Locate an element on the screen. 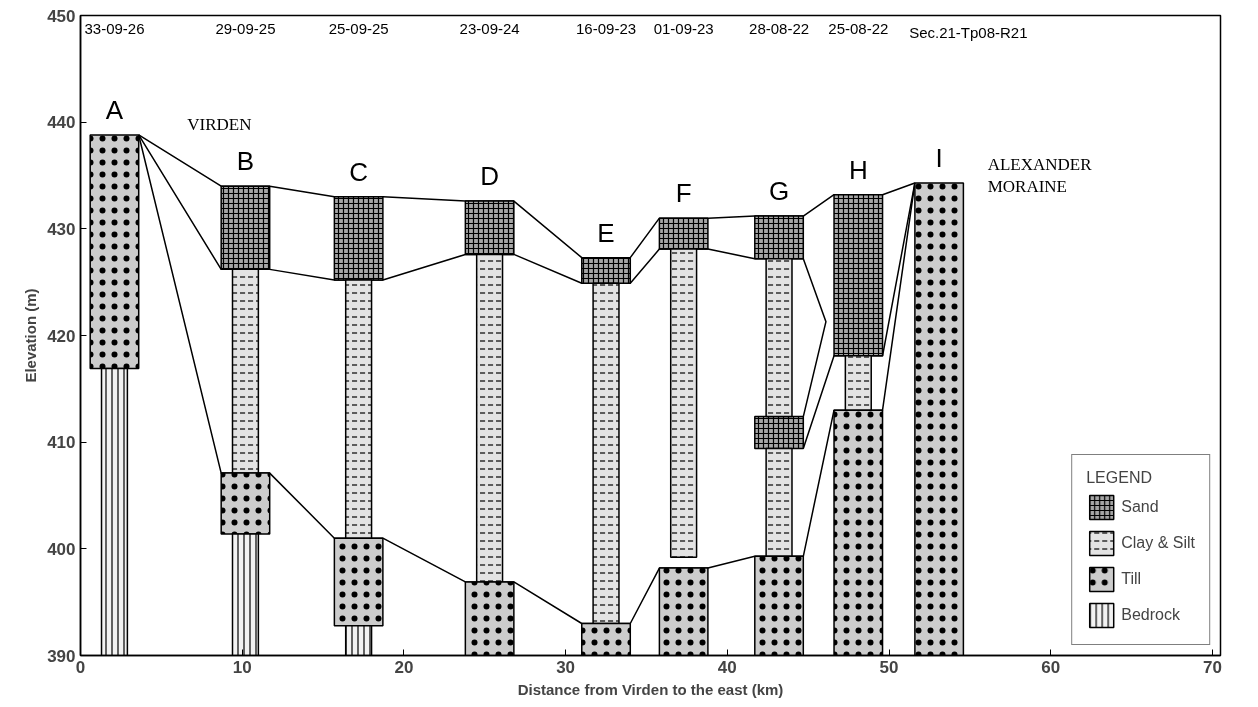 Image resolution: width=1258 pixels, height=707 pixels. y-tick-label: 410 is located at coordinates (61, 443).